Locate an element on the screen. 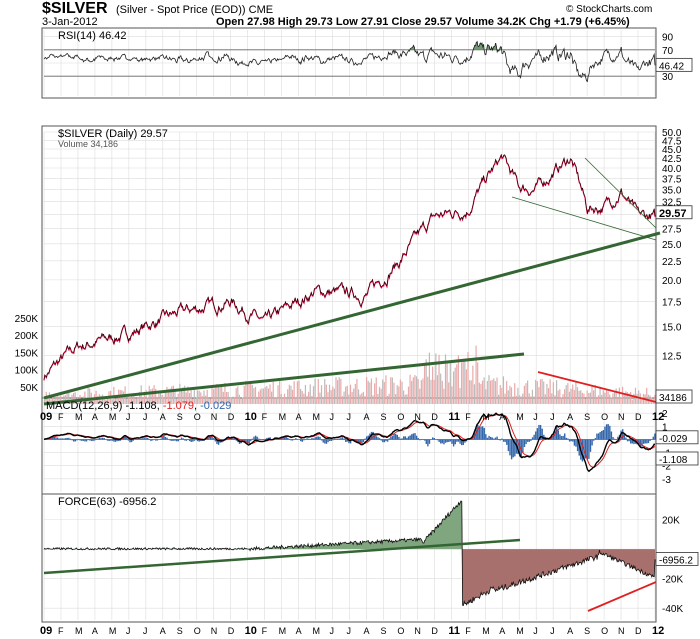 The width and height of the screenshot is (700, 639). price-tick-label: 37.5 is located at coordinates (672, 179).